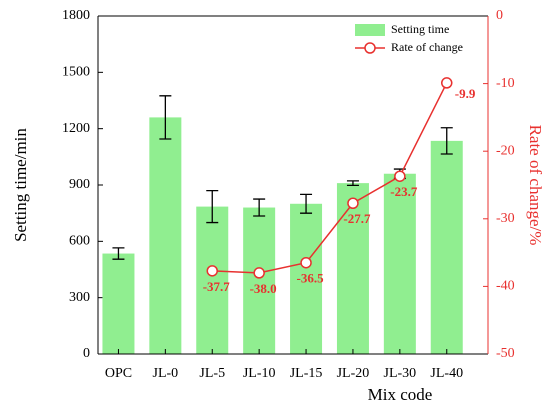 This screenshot has width=550, height=413. Describe the element at coordinates (76, 128) in the screenshot. I see `y-tick-label: 1200` at that location.